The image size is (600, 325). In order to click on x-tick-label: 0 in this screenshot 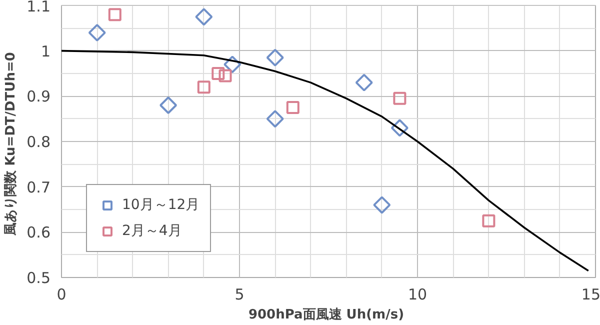, I will do `click(61, 295)`.